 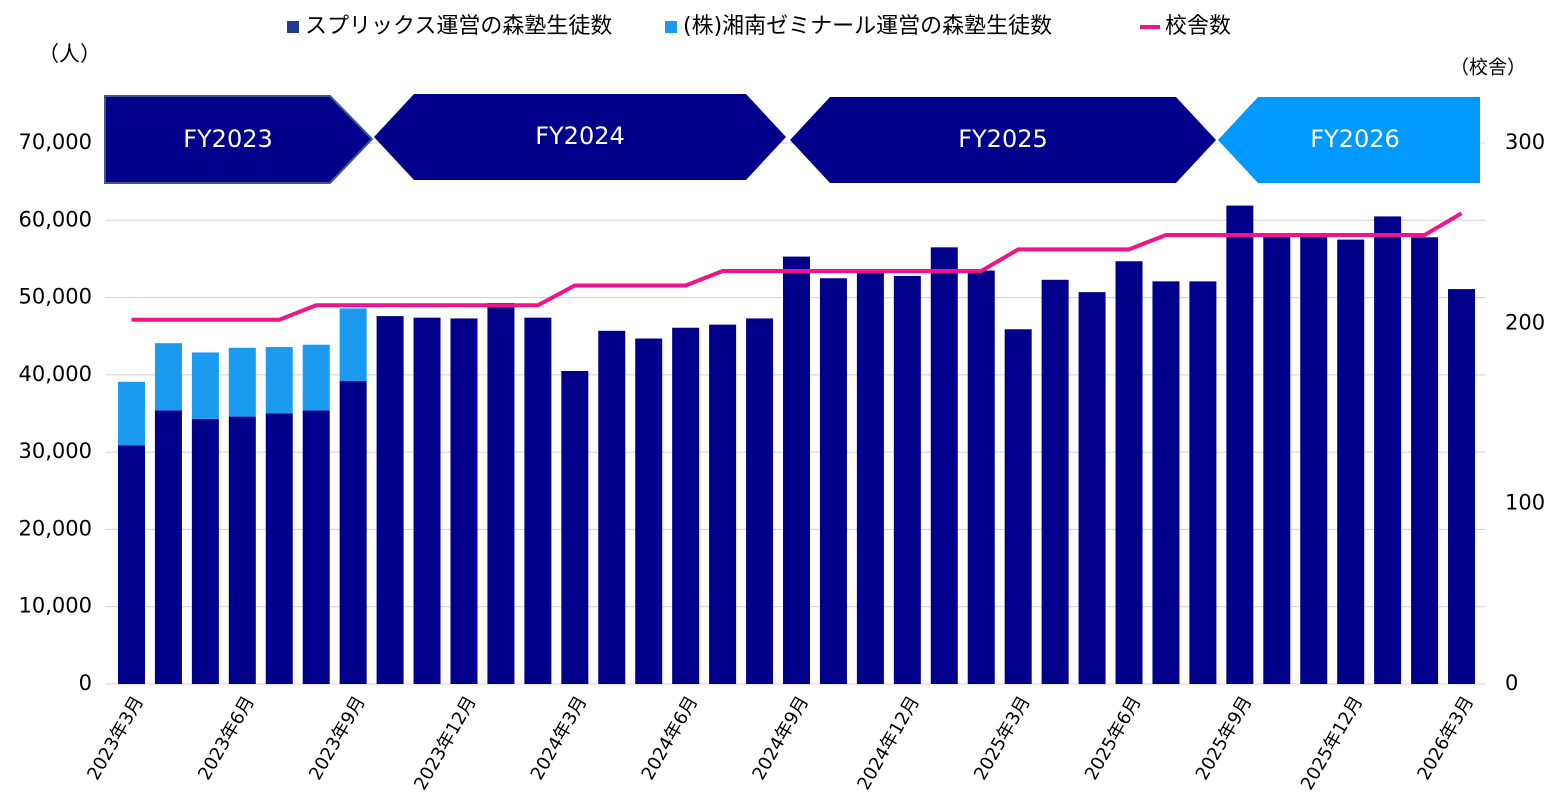 What do you see at coordinates (1198, 26) in the screenshot?
I see `legend-label: 校舎数` at bounding box center [1198, 26].